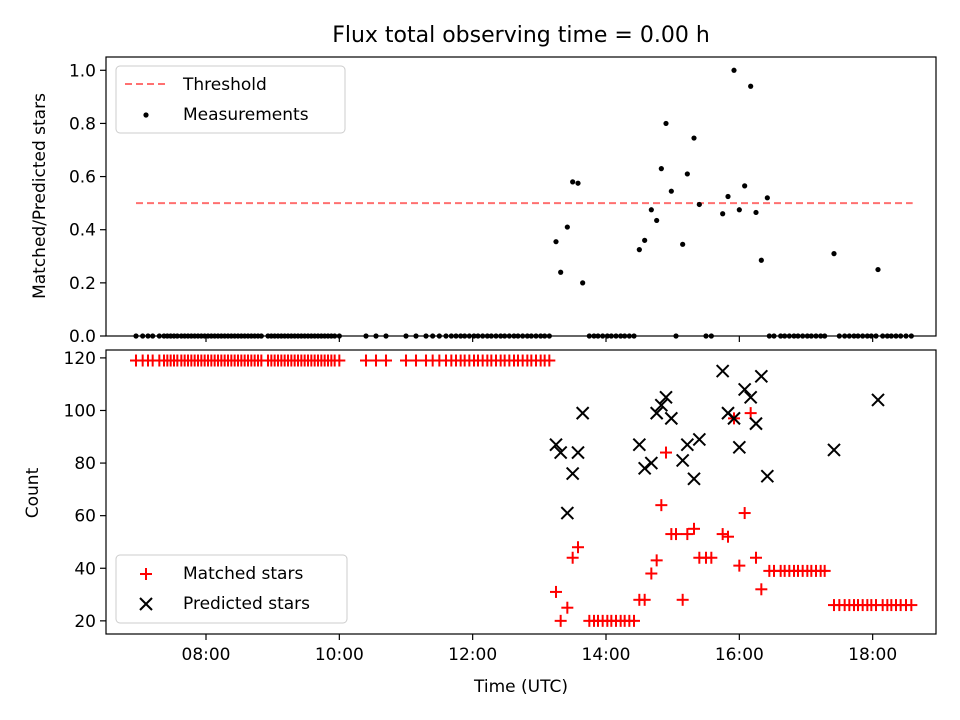 Image resolution: width=960 pixels, height=720 pixels. I want to click on count-y-tick-label: 40, so click(85, 569).